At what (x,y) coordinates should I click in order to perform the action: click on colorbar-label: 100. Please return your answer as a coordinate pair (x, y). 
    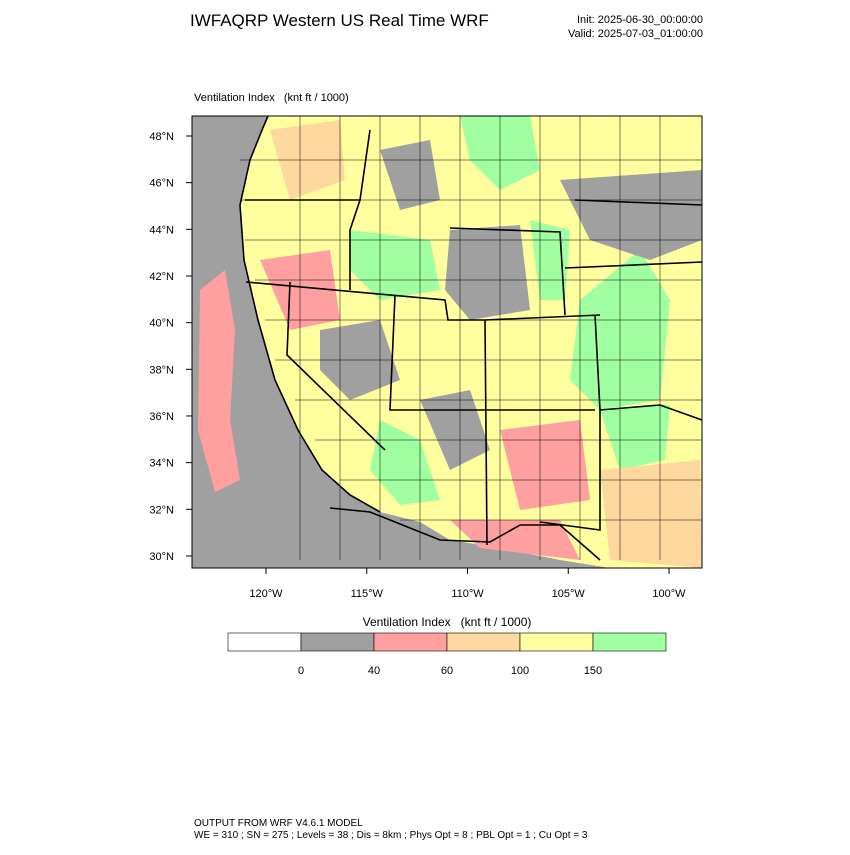
    Looking at the image, I should click on (520, 671).